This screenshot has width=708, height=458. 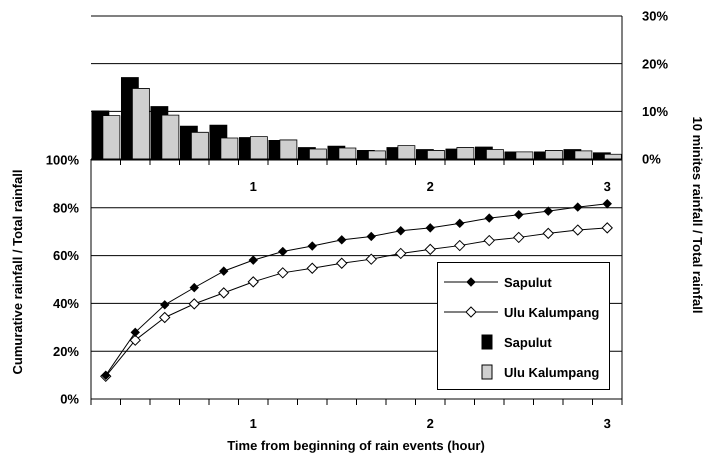 I want to click on y2-tick-label: 0%, so click(x=652, y=159).